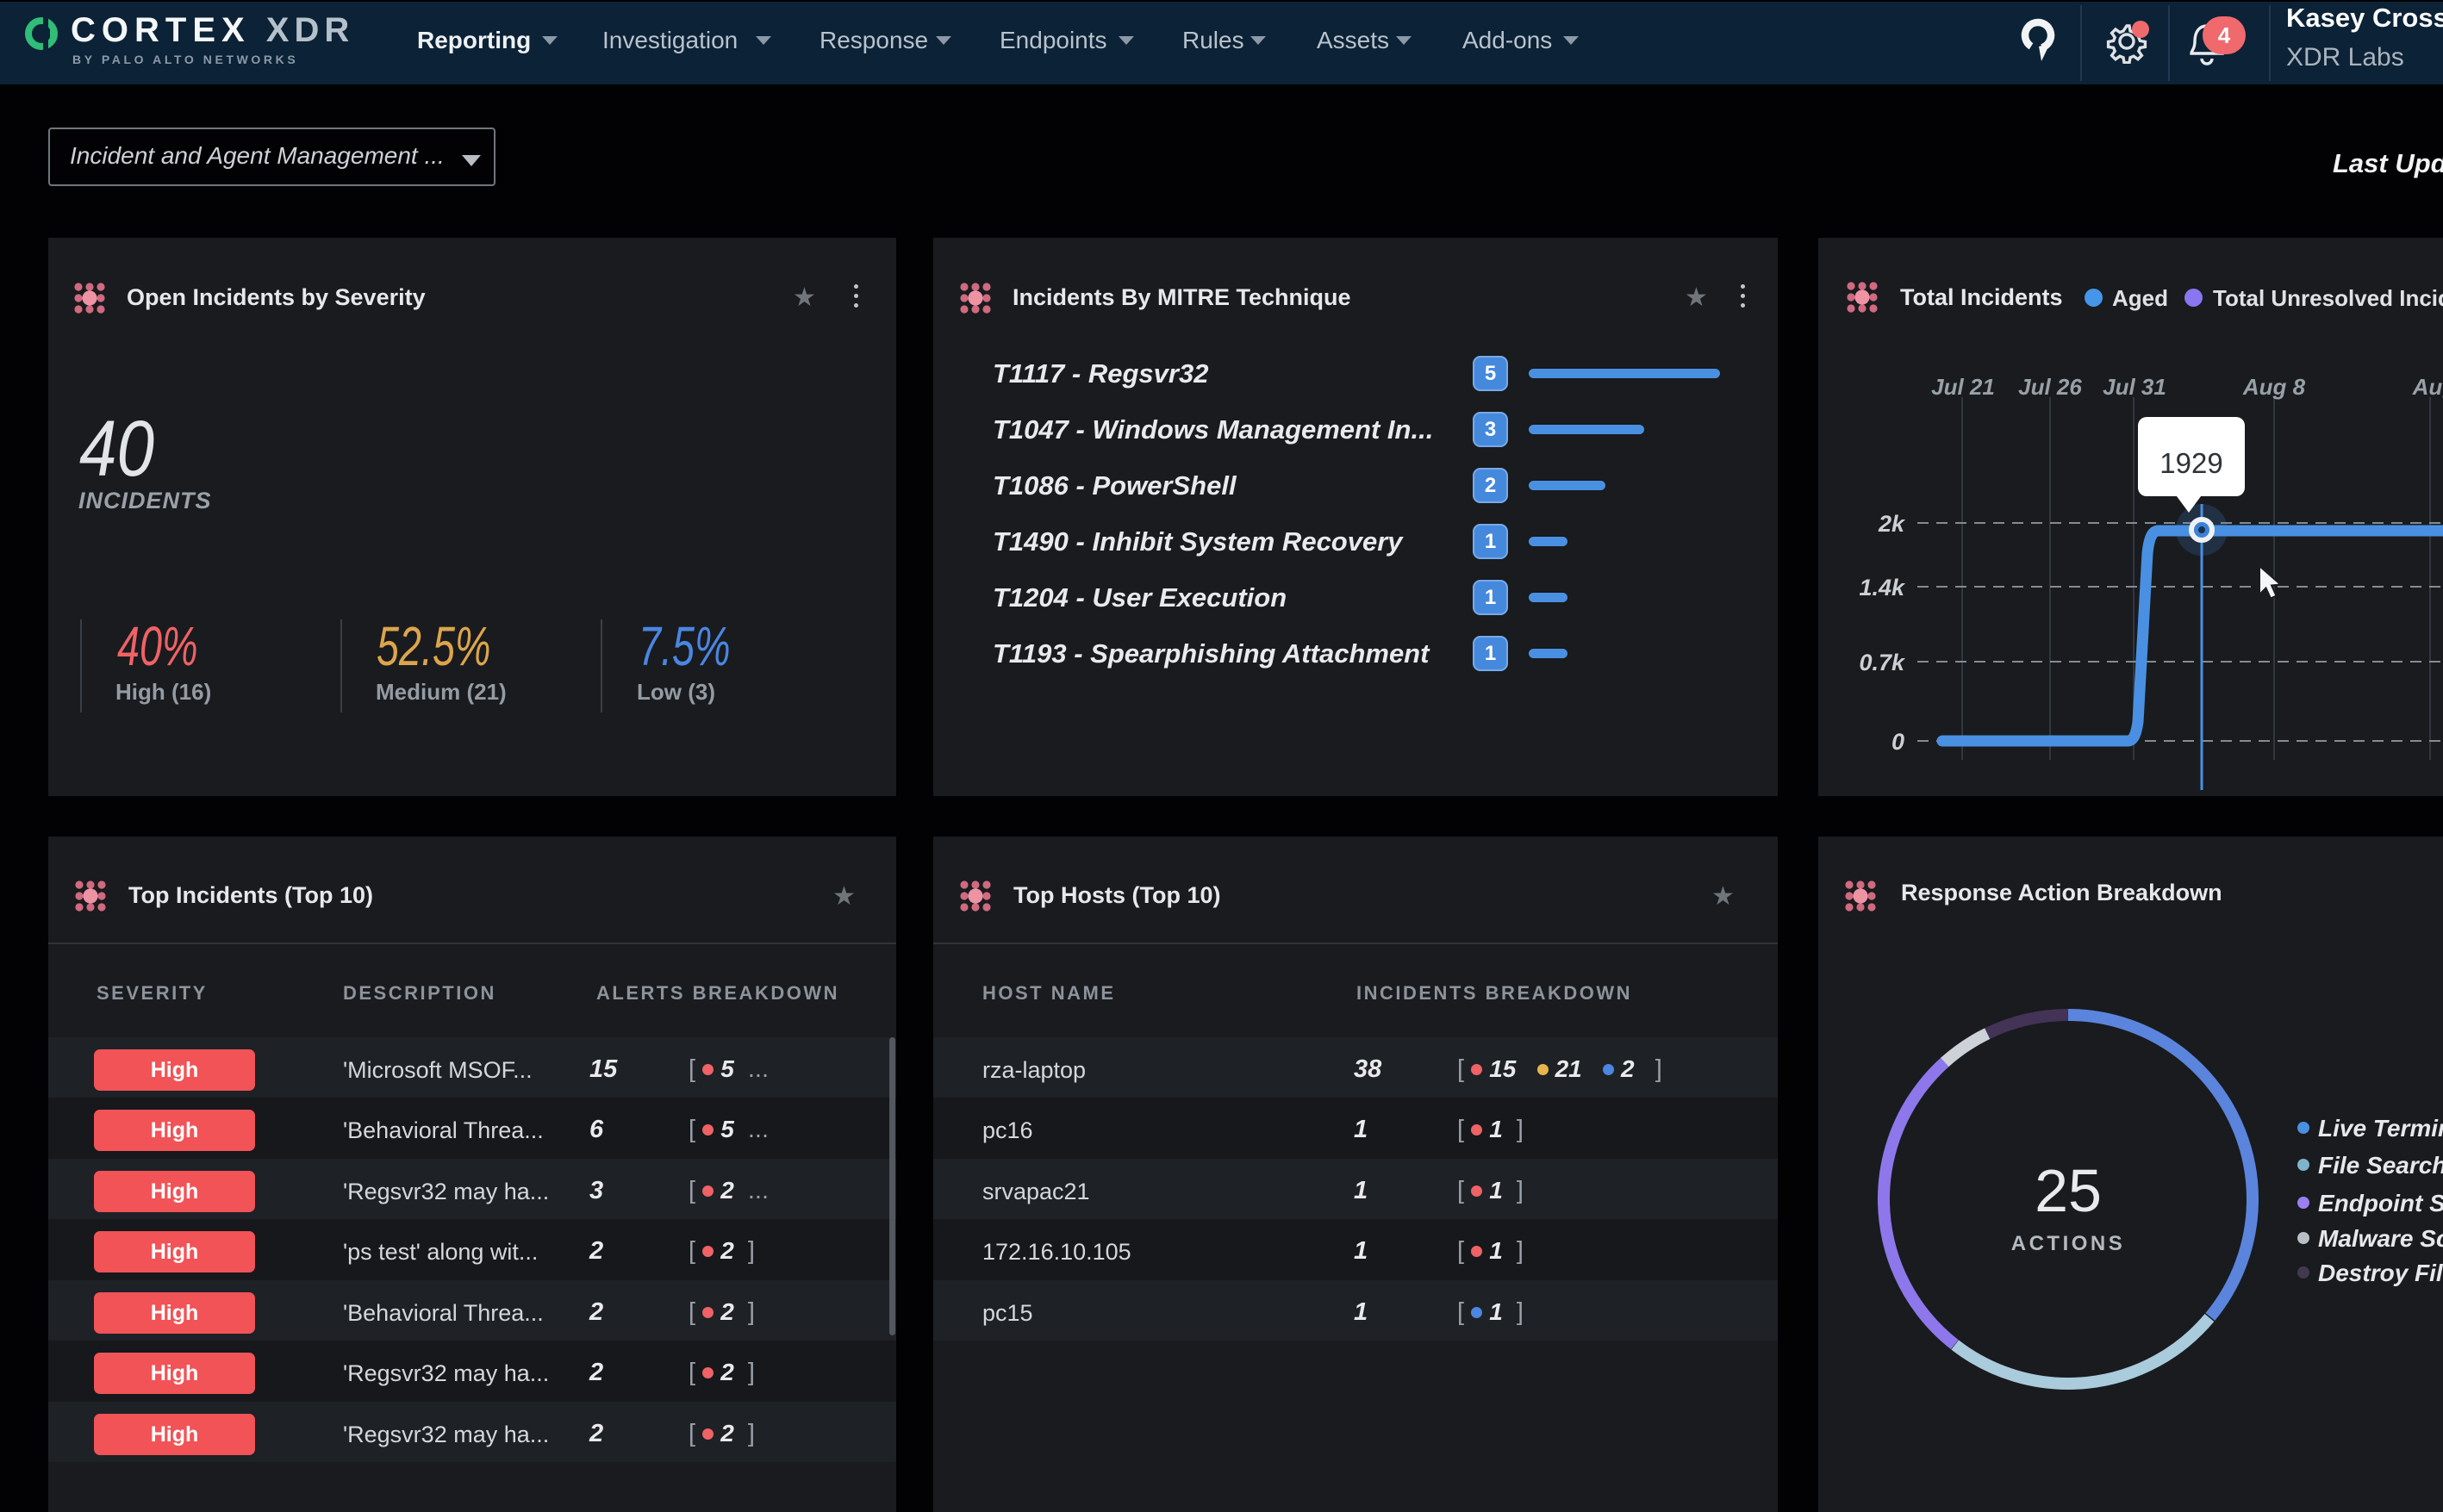 This screenshot has width=2443, height=1512. What do you see at coordinates (2427, 387) in the screenshot?
I see `svg-text: Aug 13` at bounding box center [2427, 387].